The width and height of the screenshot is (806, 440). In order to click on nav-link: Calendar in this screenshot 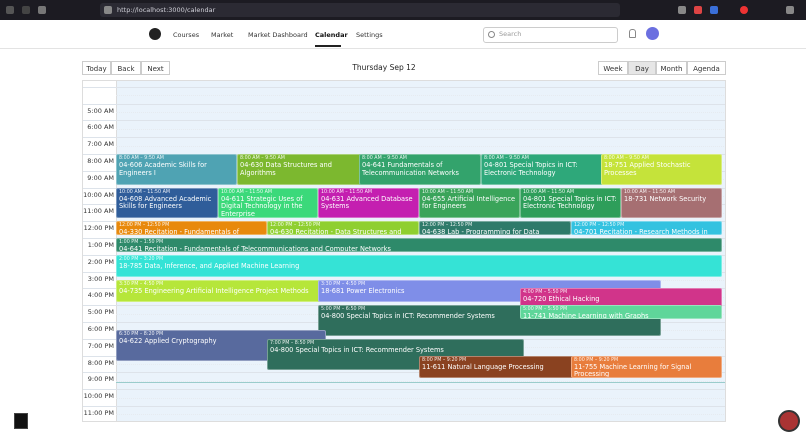, I will do `click(331, 35)`.